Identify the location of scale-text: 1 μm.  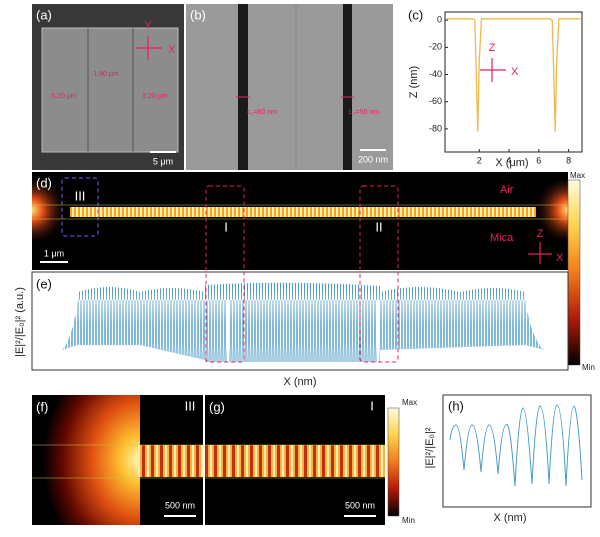
(54, 253).